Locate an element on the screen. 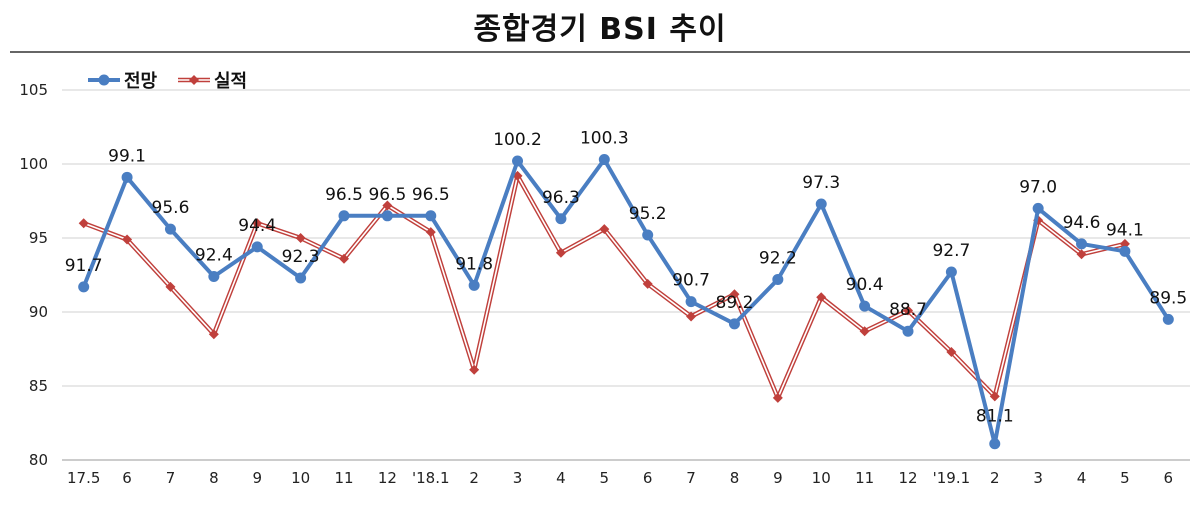 The height and width of the screenshot is (511, 1200). data-label: 96.3 is located at coordinates (561, 198).